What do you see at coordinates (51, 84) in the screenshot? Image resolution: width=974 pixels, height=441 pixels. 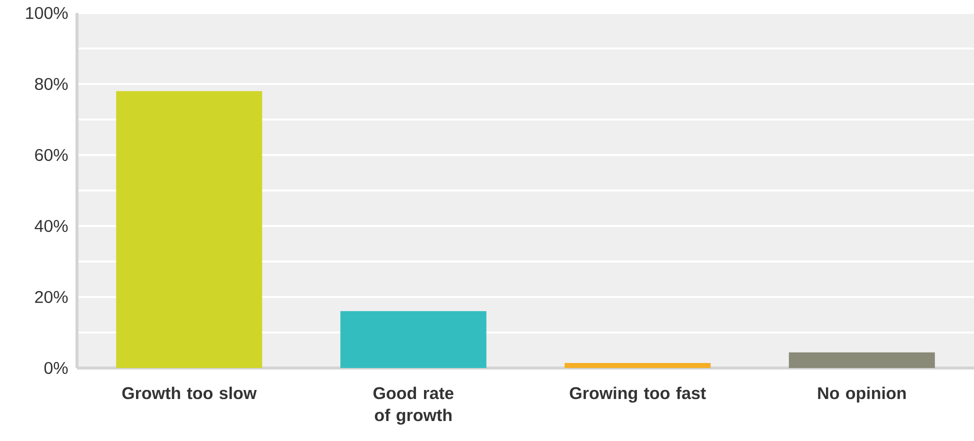 I see `y-tick-label: 80%` at bounding box center [51, 84].